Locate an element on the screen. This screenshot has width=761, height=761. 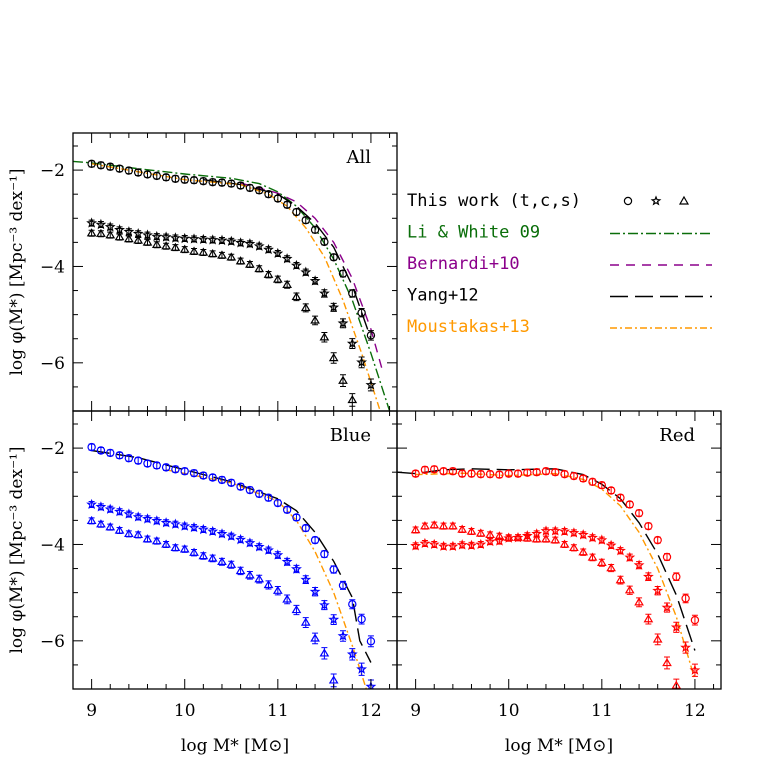
y-tick-label: −6 is located at coordinates (52, 364).